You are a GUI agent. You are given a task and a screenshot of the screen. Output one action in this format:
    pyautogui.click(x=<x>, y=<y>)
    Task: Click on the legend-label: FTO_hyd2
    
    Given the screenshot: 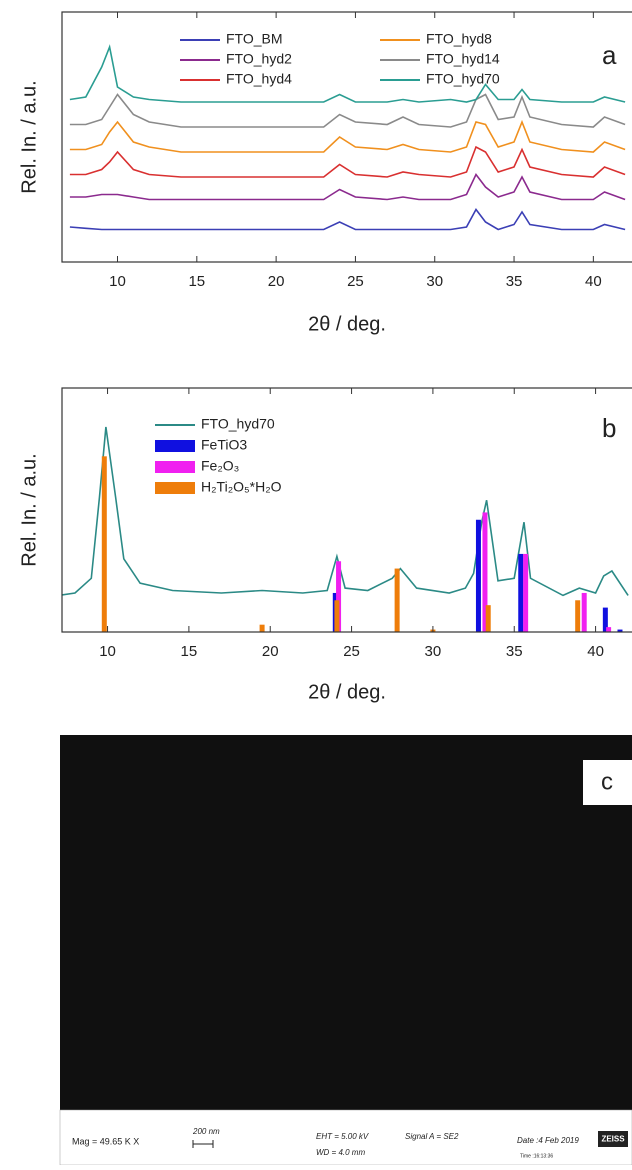 What is the action you would take?
    pyautogui.click(x=259, y=59)
    